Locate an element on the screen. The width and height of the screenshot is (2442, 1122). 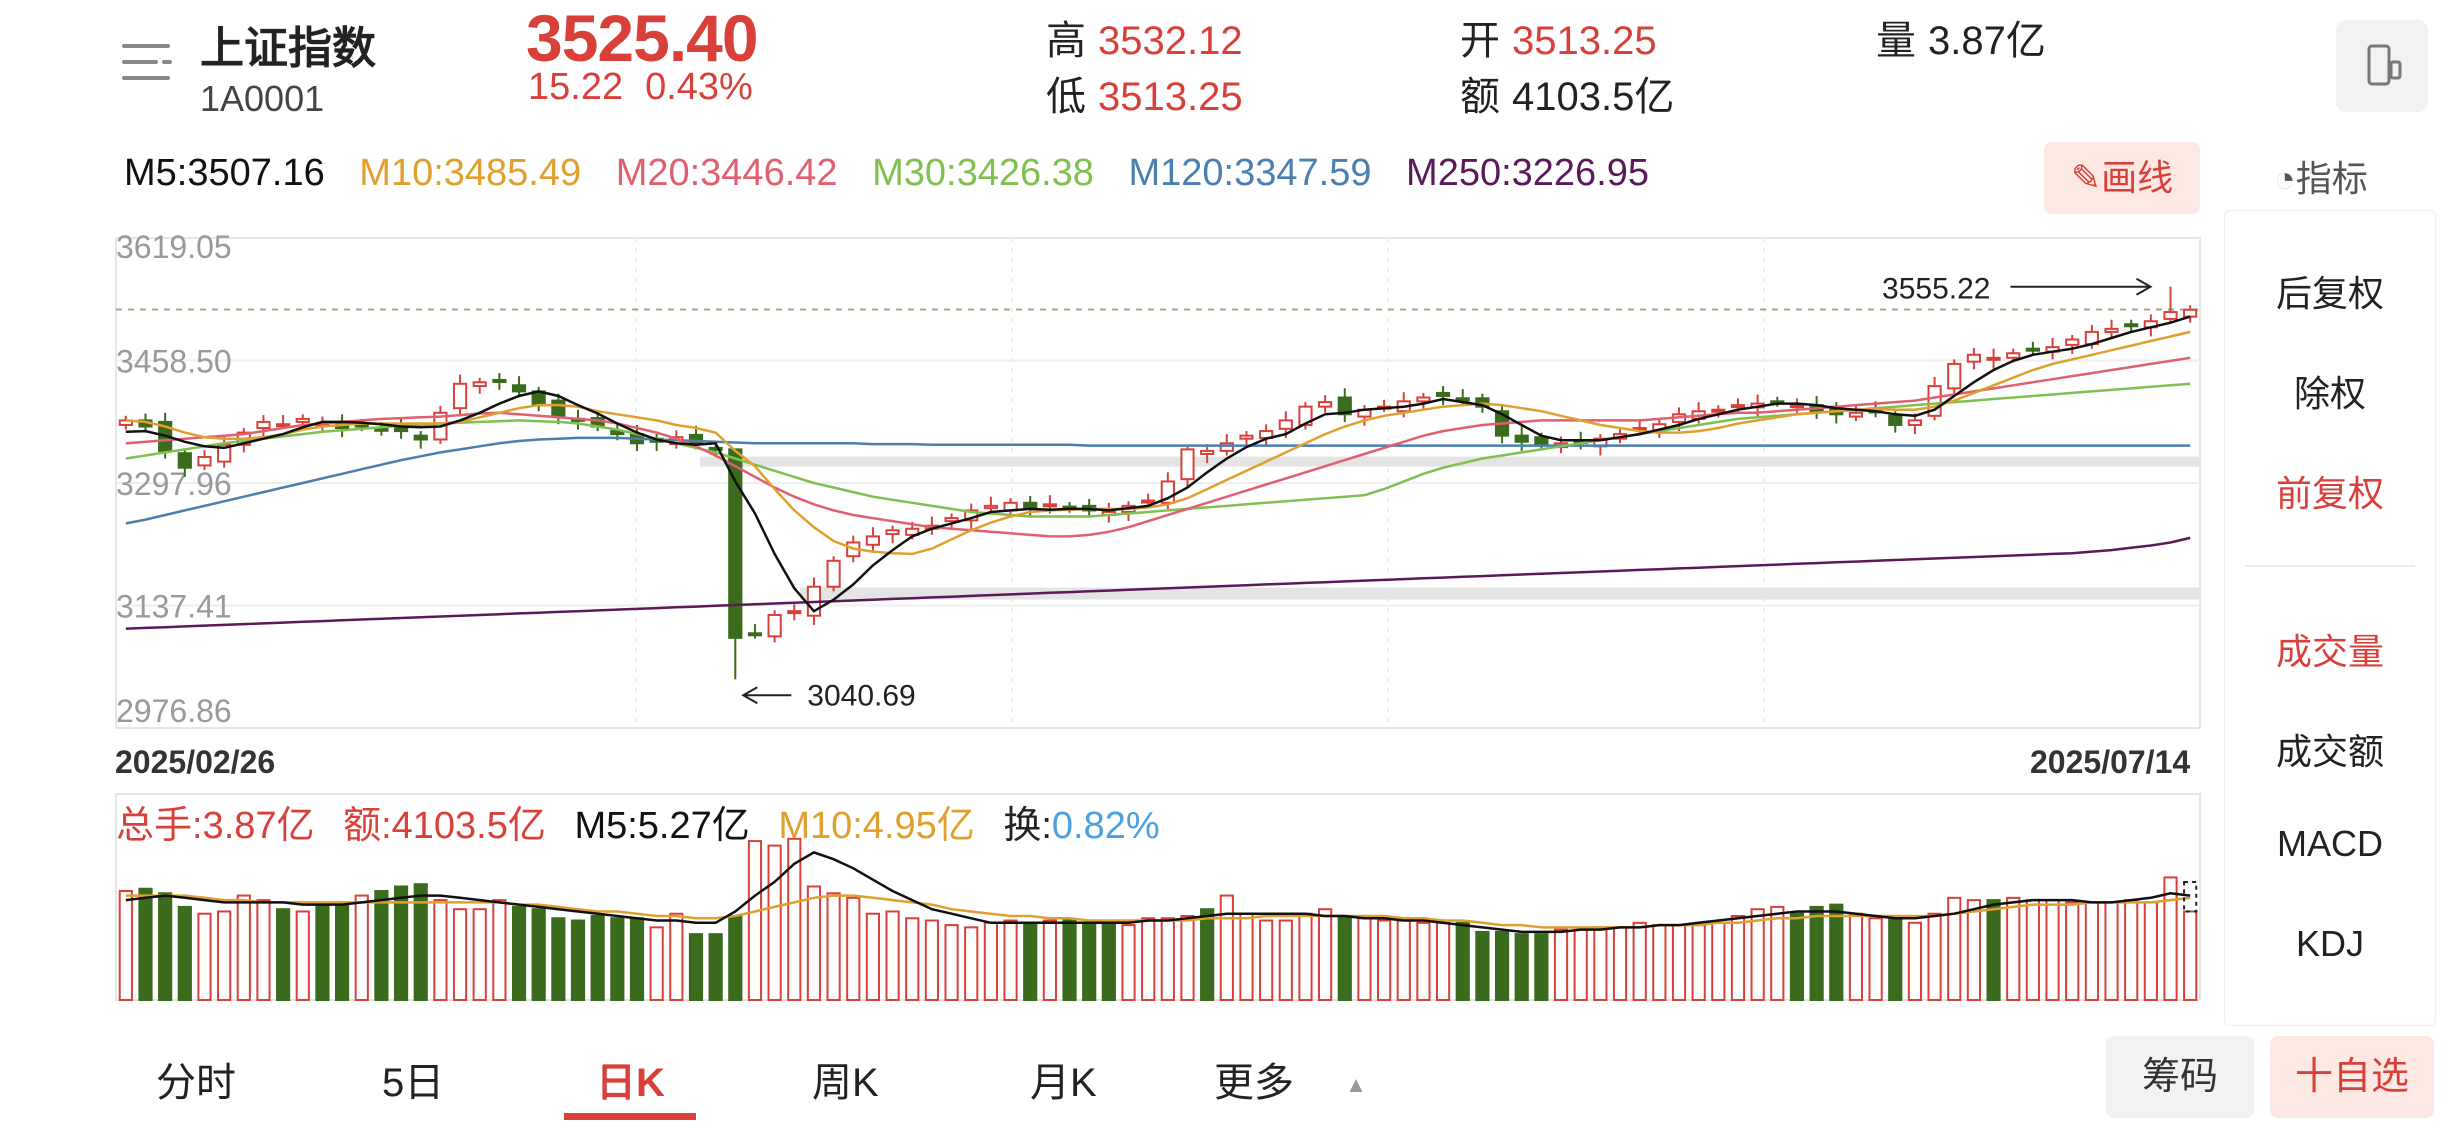
side-item-volume: 成交量 is located at coordinates (2329, 651).